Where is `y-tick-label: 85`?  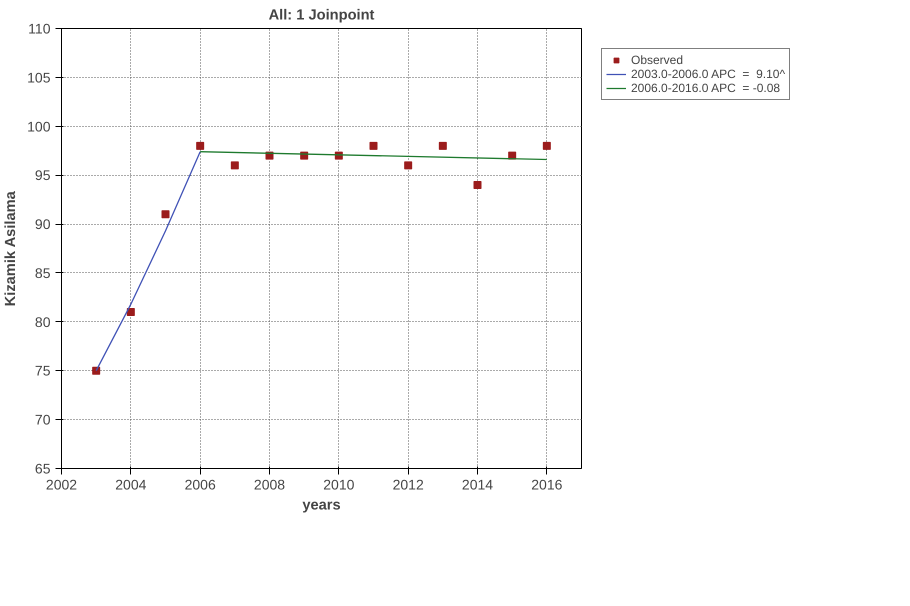
y-tick-label: 85 is located at coordinates (42, 272).